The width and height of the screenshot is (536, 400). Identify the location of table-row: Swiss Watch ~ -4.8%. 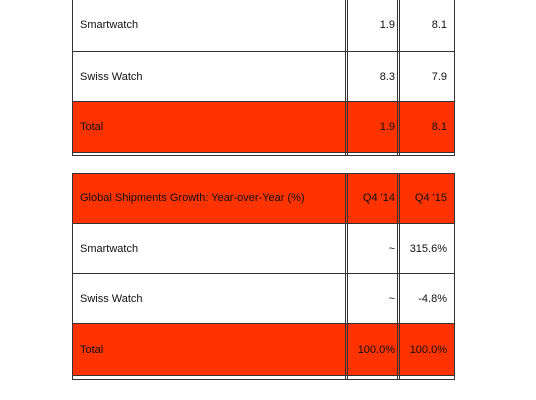
(263, 299).